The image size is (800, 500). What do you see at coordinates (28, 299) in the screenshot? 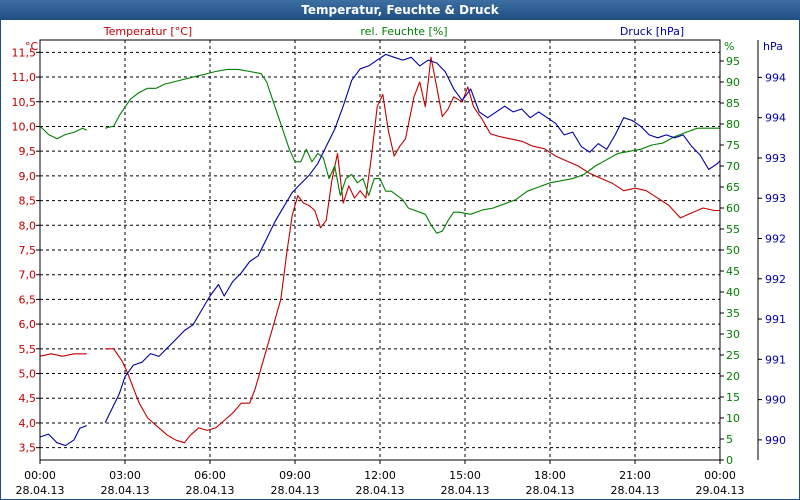
I see `temperature-tick-label: 6,5` at bounding box center [28, 299].